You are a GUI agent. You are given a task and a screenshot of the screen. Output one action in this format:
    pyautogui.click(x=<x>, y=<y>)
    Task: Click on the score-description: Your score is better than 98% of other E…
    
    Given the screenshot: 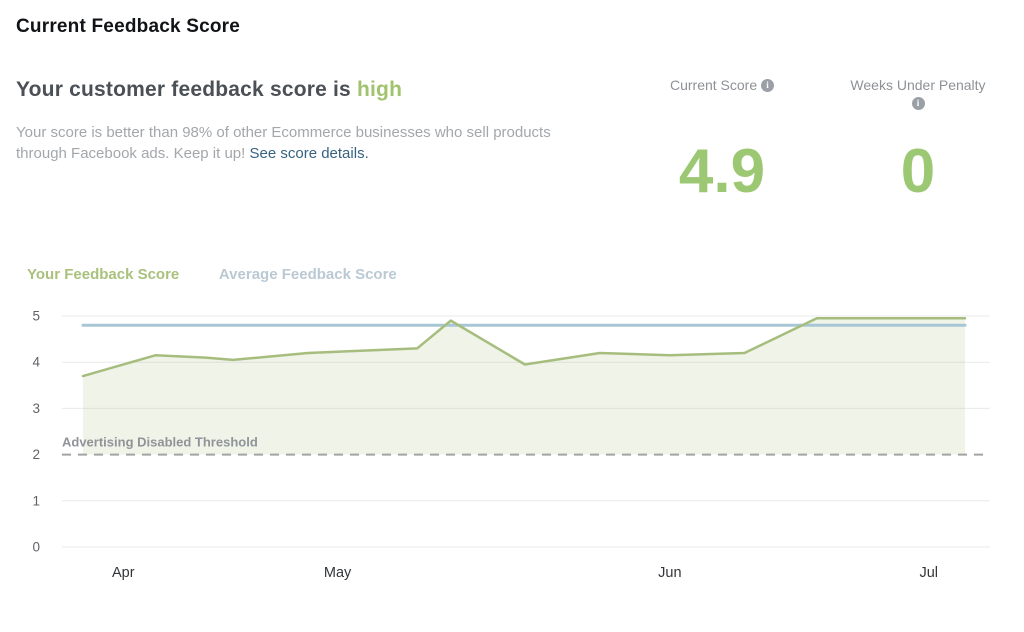 What is the action you would take?
    pyautogui.click(x=316, y=143)
    